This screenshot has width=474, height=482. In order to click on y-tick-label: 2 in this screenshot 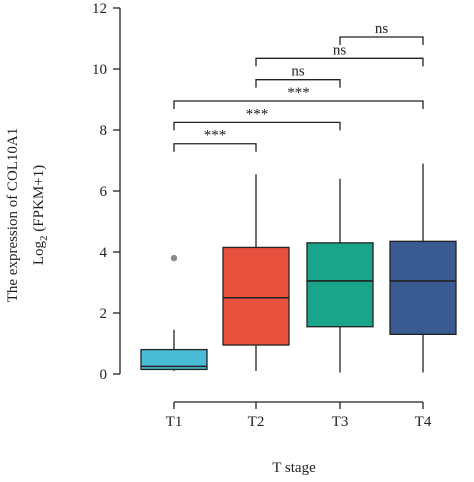, I will do `click(104, 314)`.